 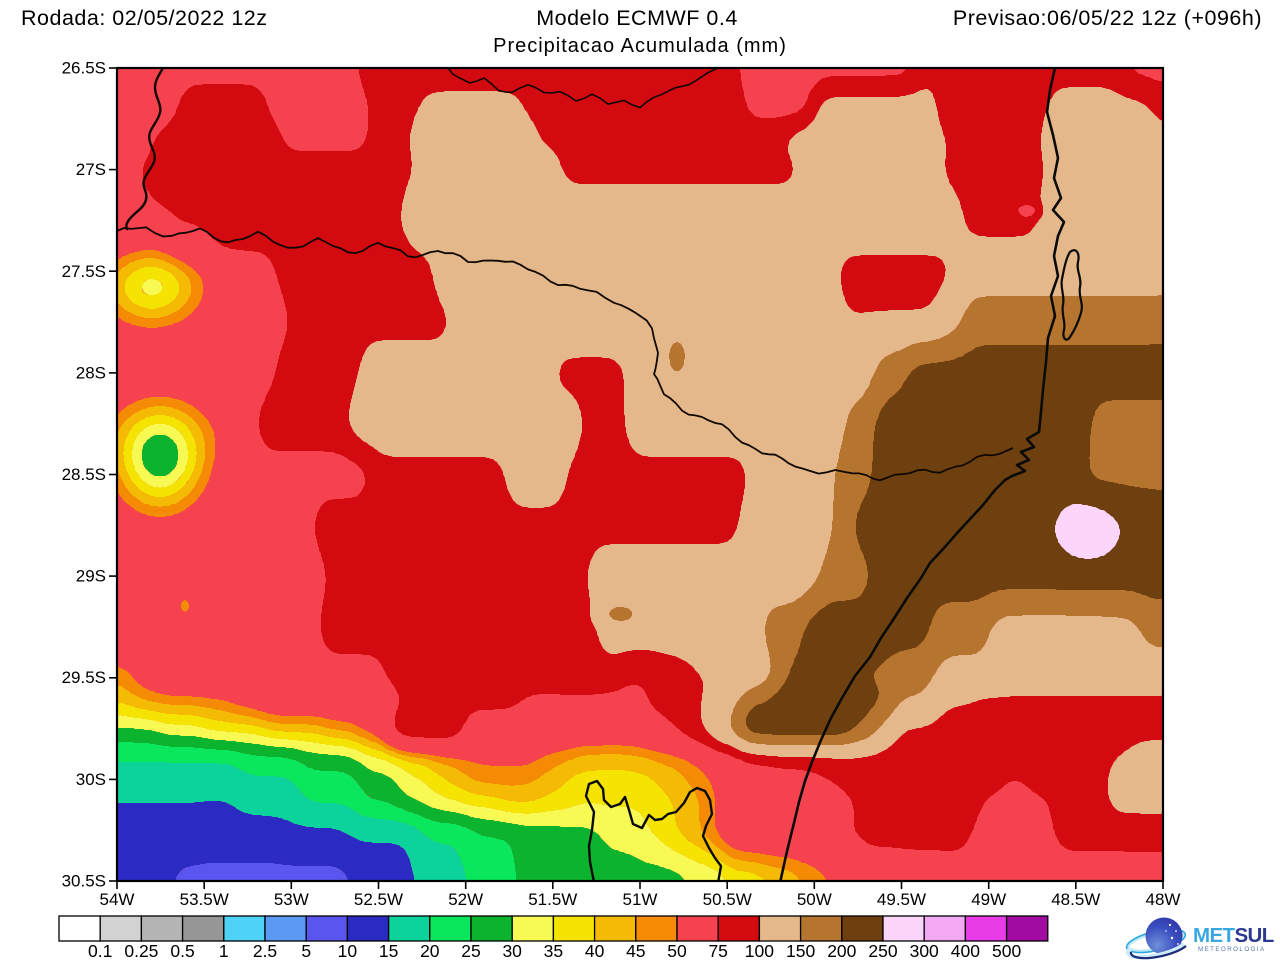 I want to click on svg-text: 51W, so click(x=640, y=899).